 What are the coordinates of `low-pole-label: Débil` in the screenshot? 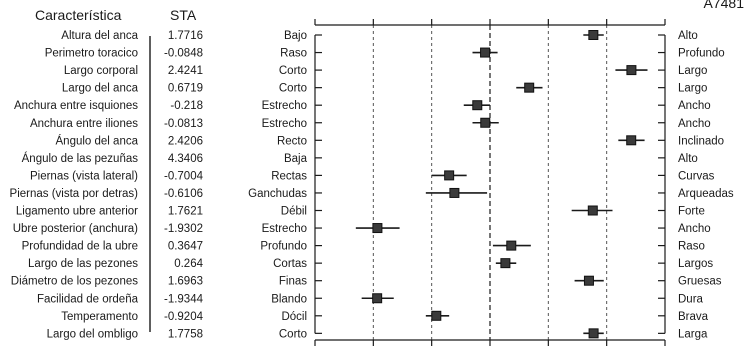 It's located at (294, 212).